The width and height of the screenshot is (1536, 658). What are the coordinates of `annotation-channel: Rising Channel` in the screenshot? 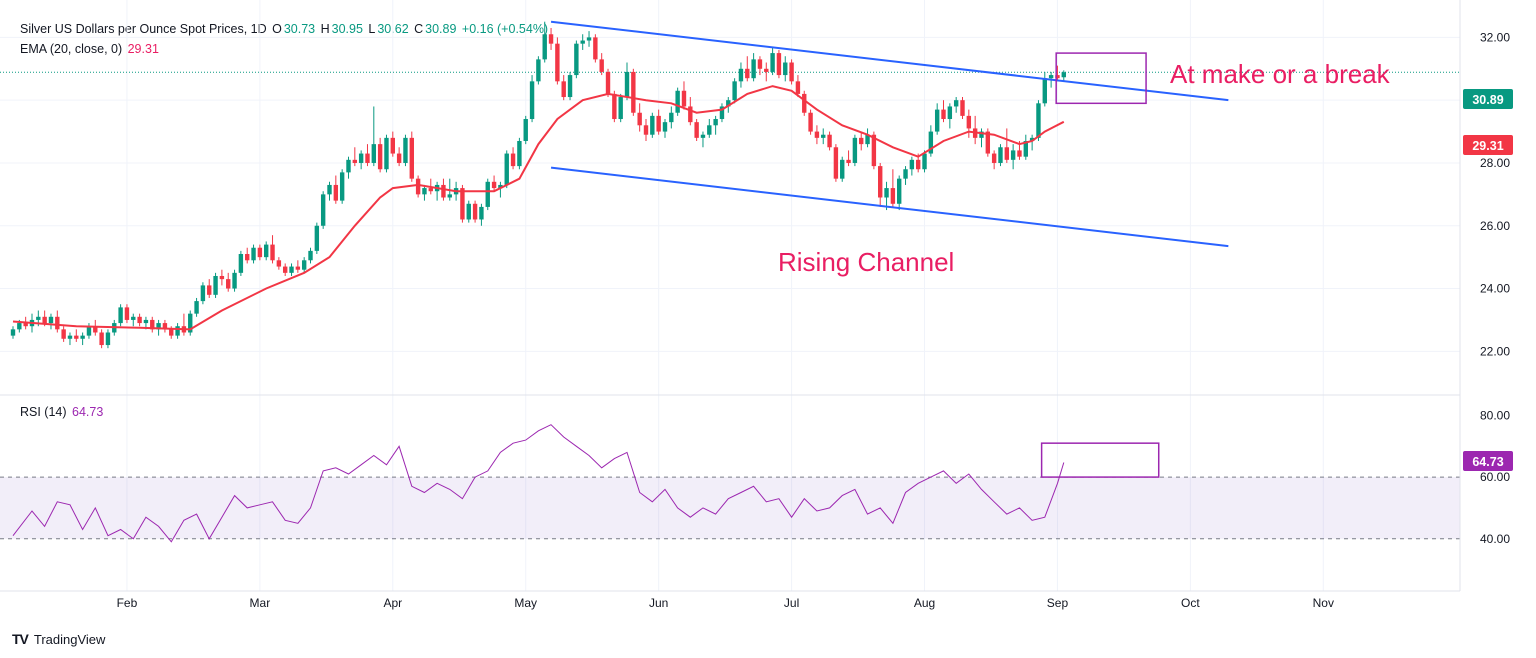 It's located at (866, 262).